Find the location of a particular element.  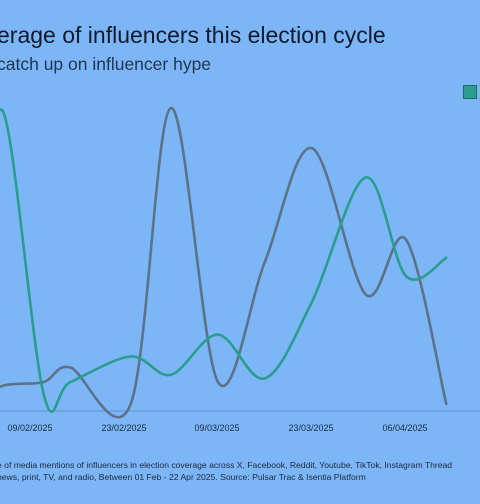

x-tick-label: 09/02/2025 is located at coordinates (29, 428).